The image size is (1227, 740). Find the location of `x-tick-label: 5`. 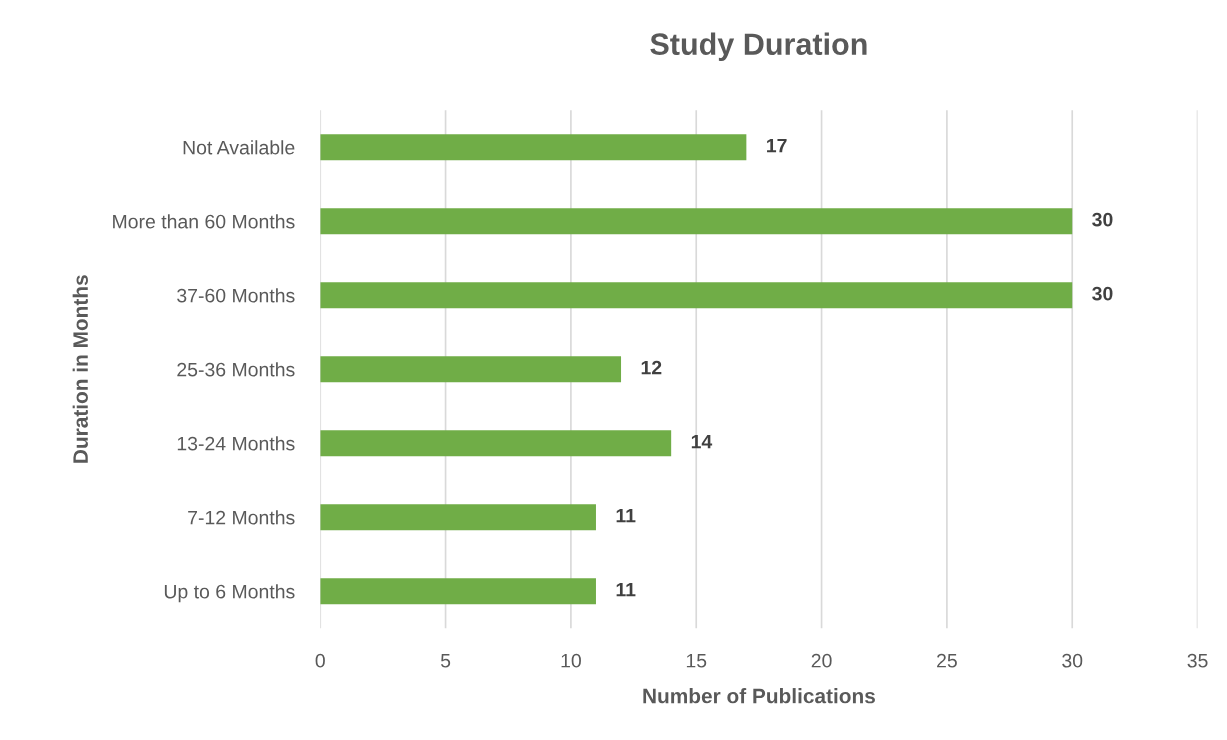

x-tick-label: 5 is located at coordinates (445, 660).